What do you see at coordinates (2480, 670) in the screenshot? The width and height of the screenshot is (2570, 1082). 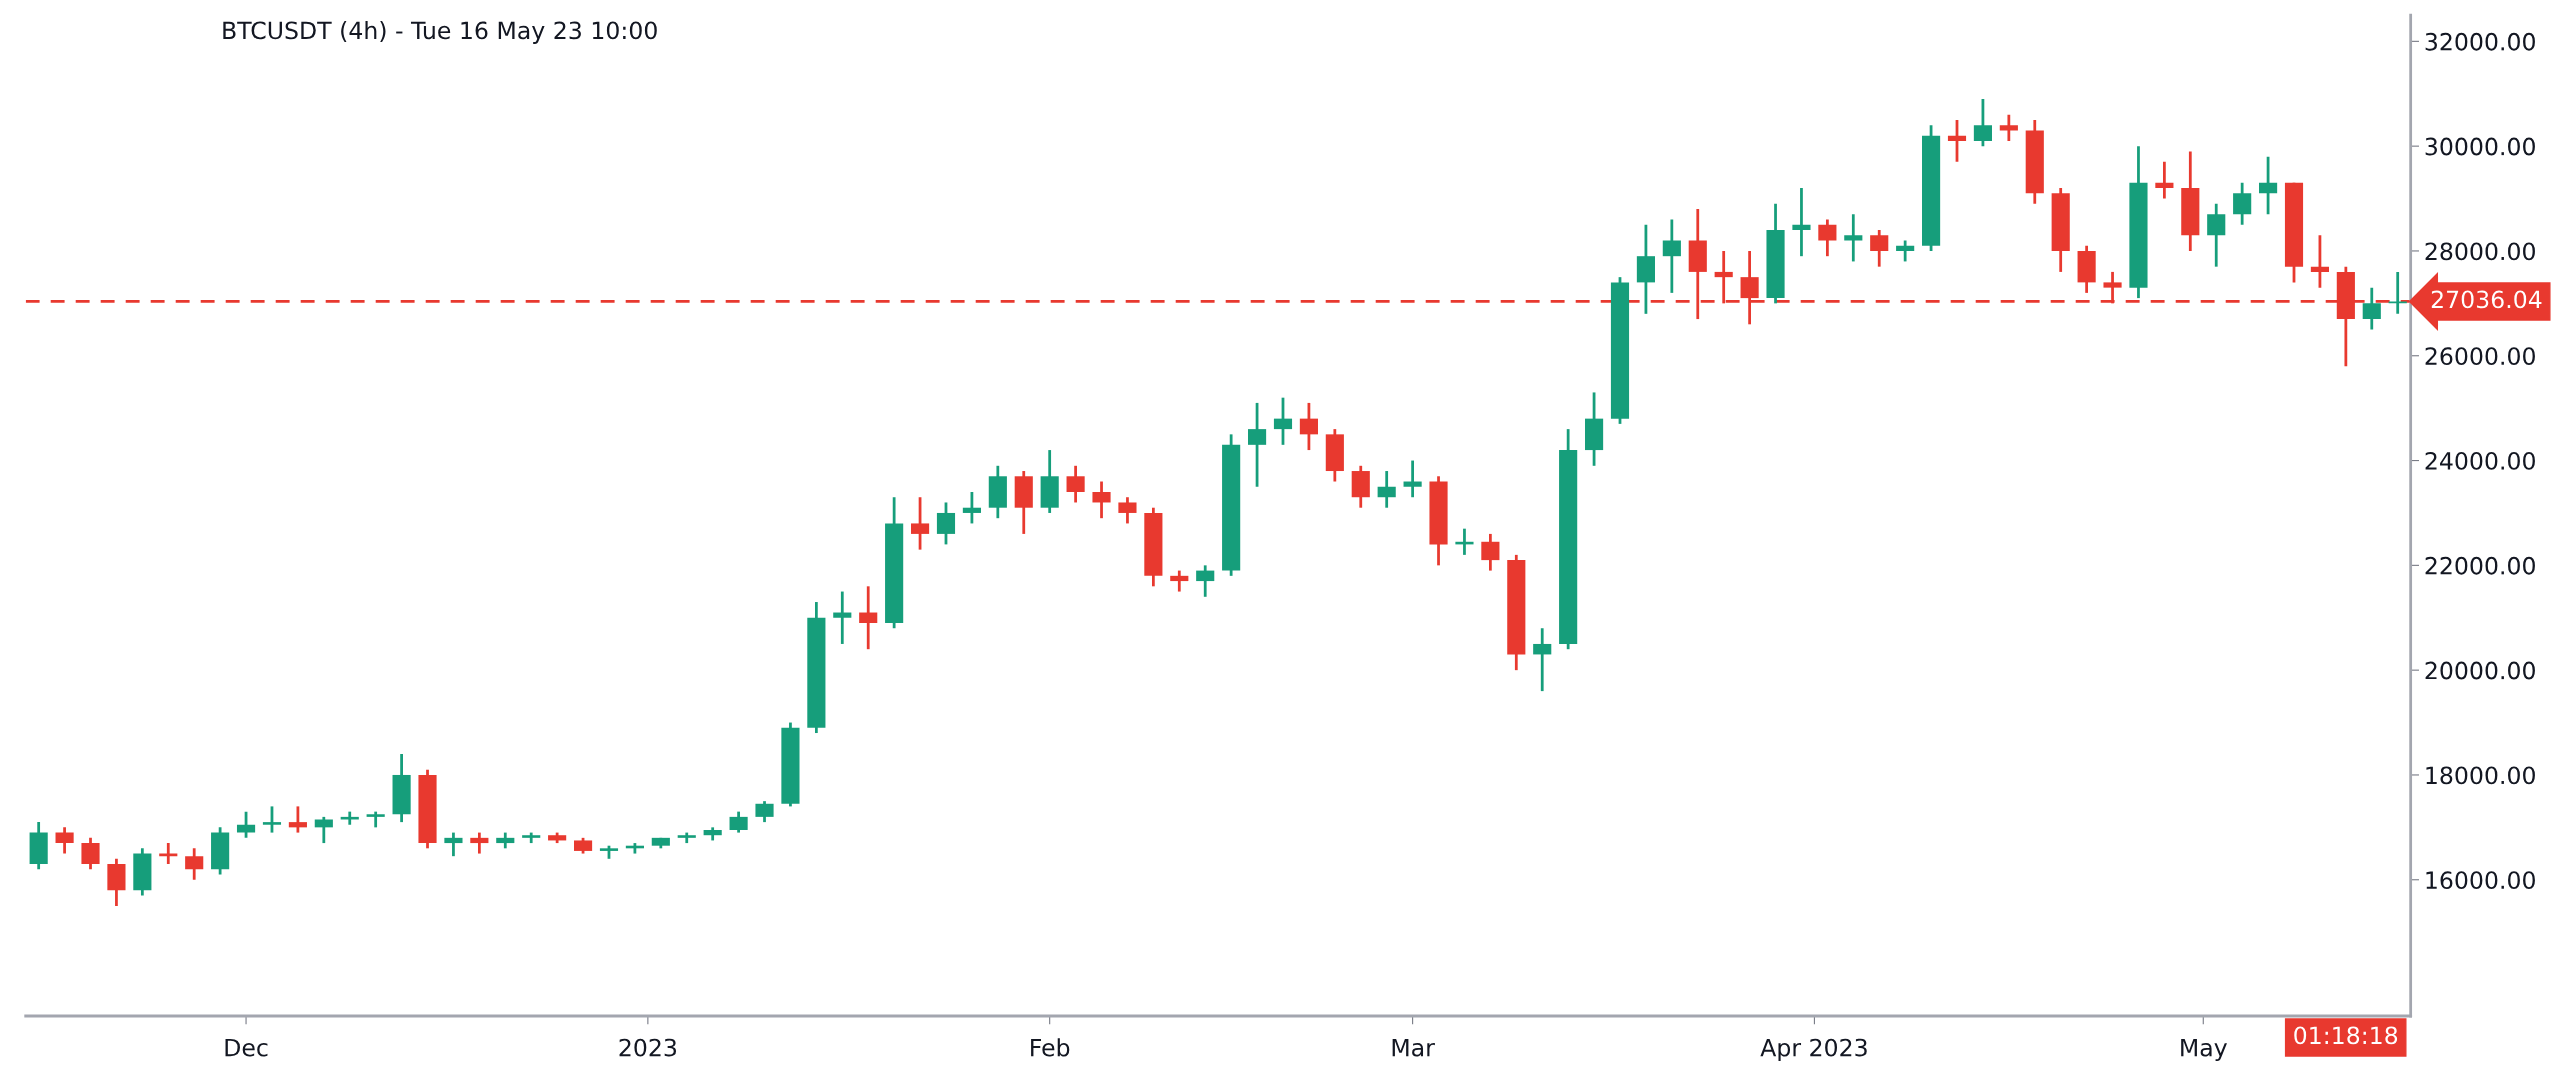 I see `y-tick-label: 20000.00` at bounding box center [2480, 670].